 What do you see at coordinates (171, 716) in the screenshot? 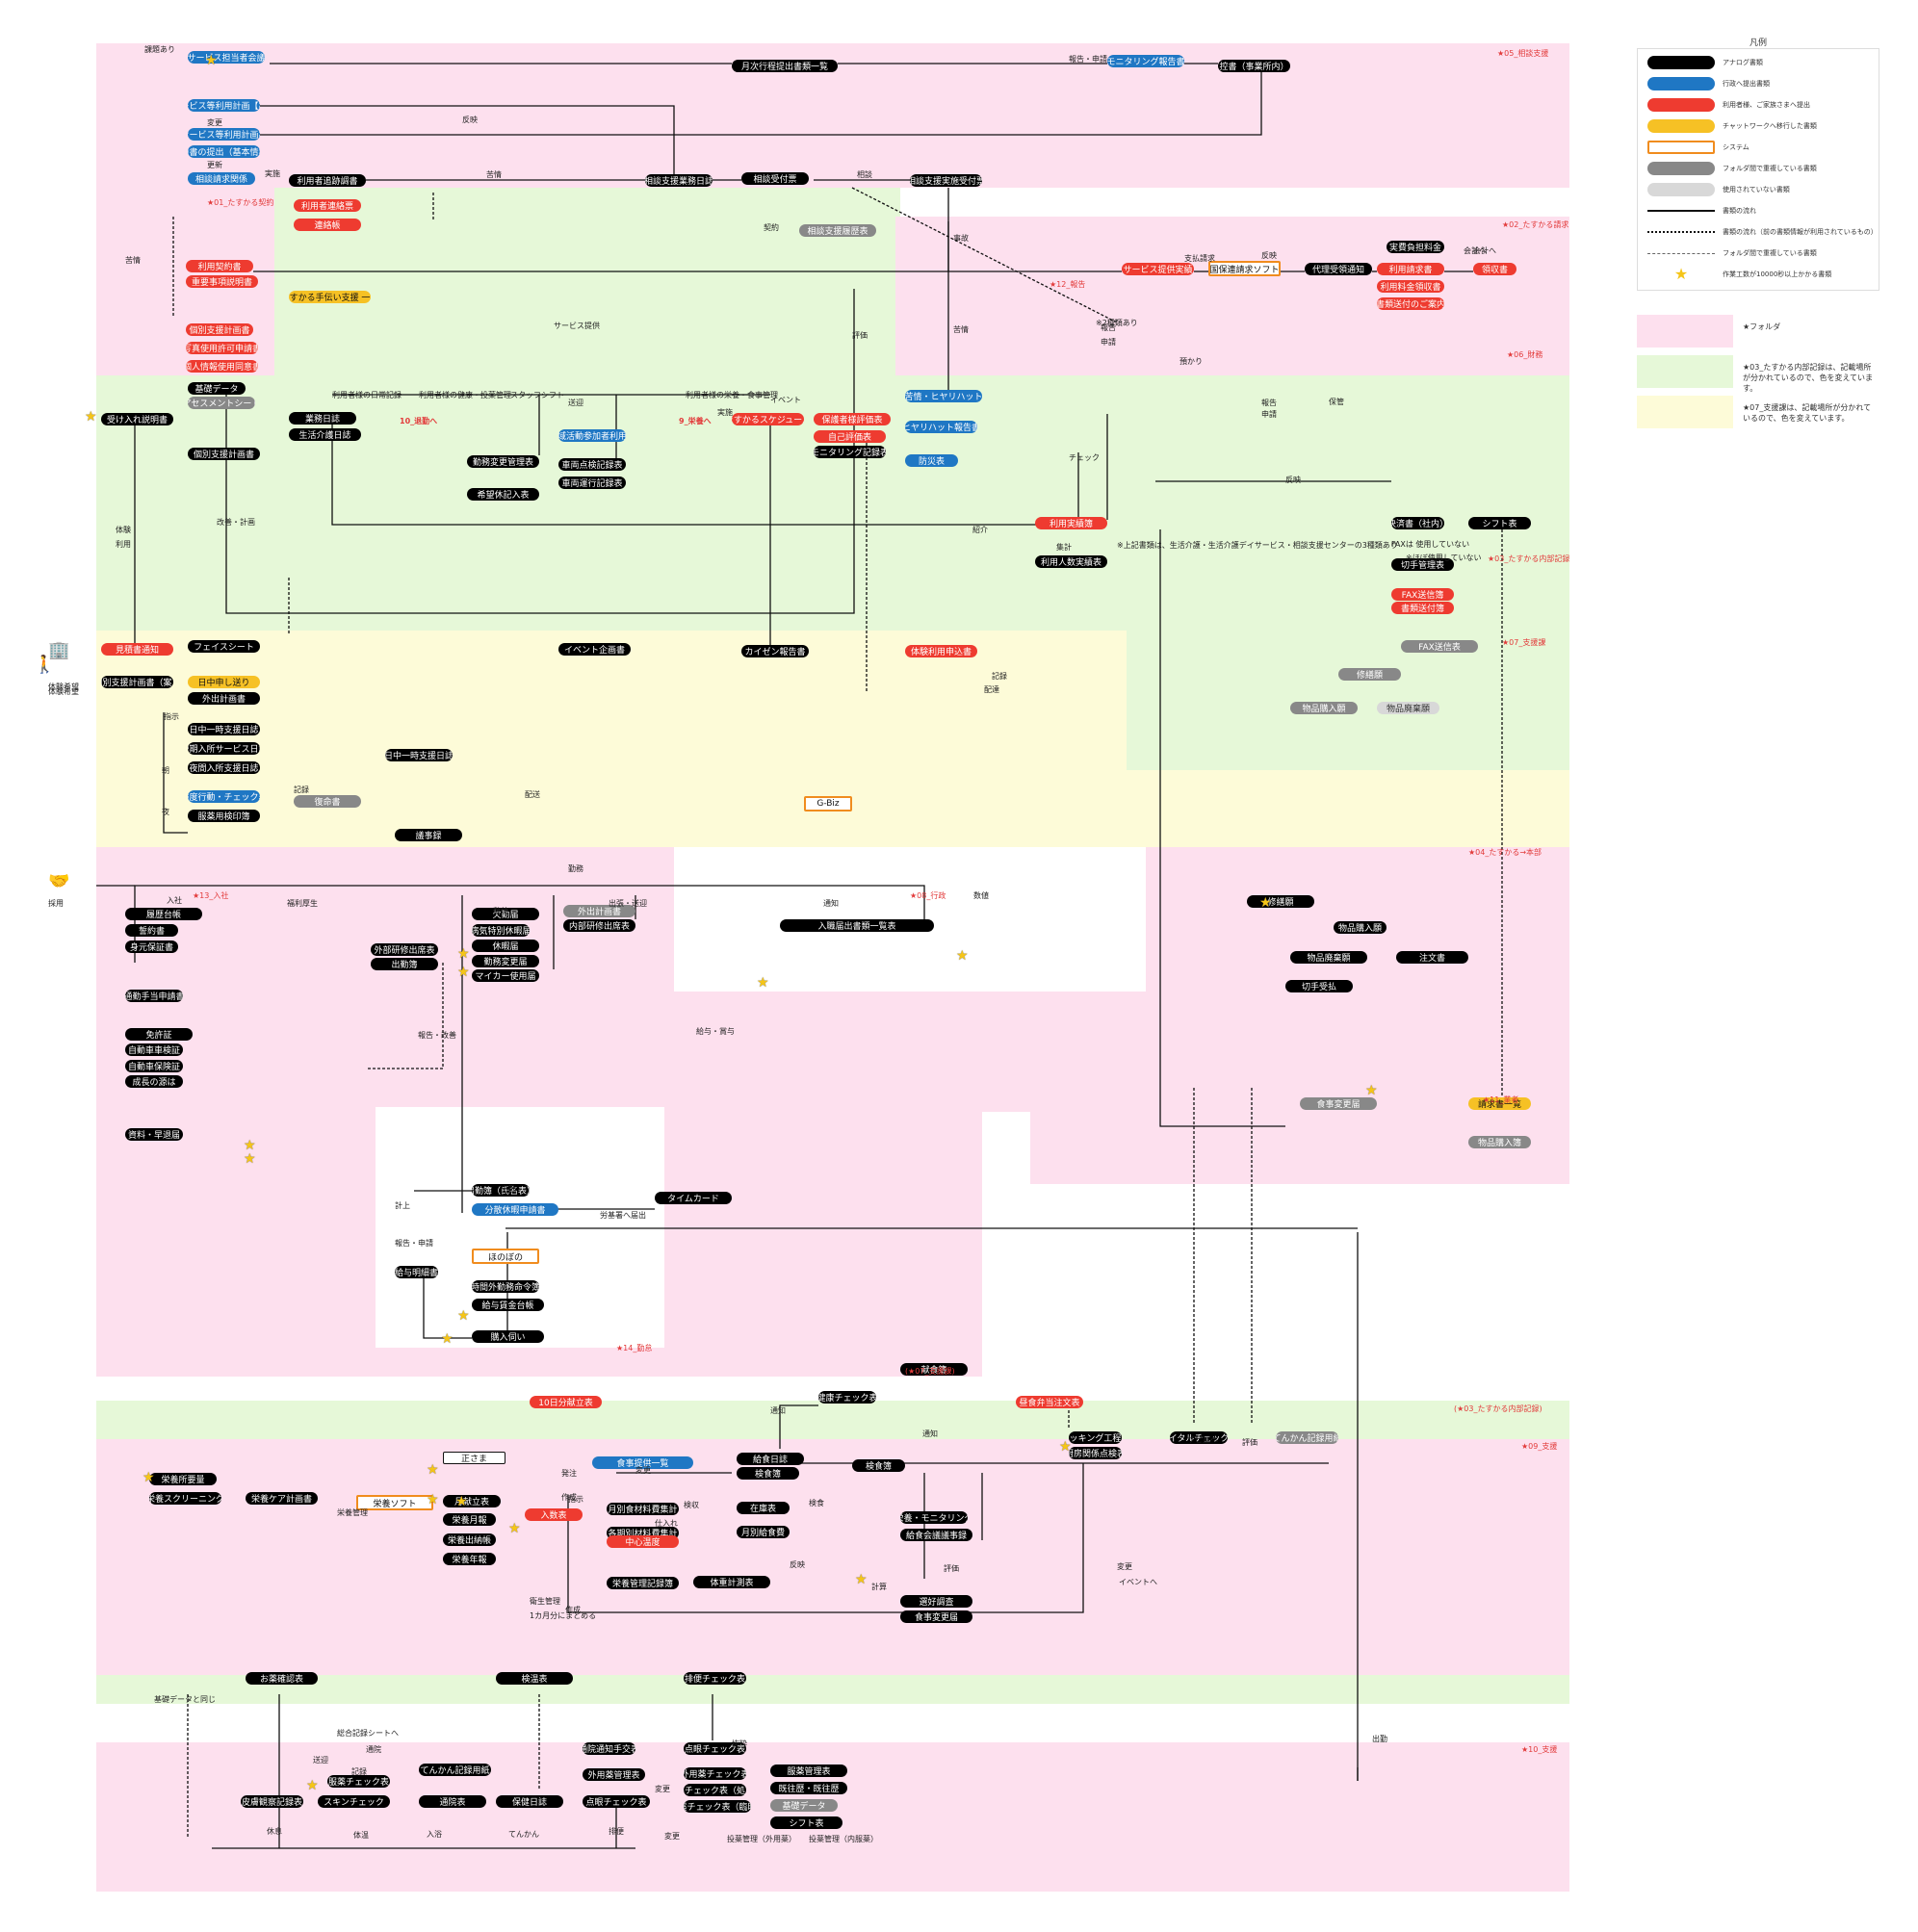
I see `flow-label: 指示` at bounding box center [171, 716].